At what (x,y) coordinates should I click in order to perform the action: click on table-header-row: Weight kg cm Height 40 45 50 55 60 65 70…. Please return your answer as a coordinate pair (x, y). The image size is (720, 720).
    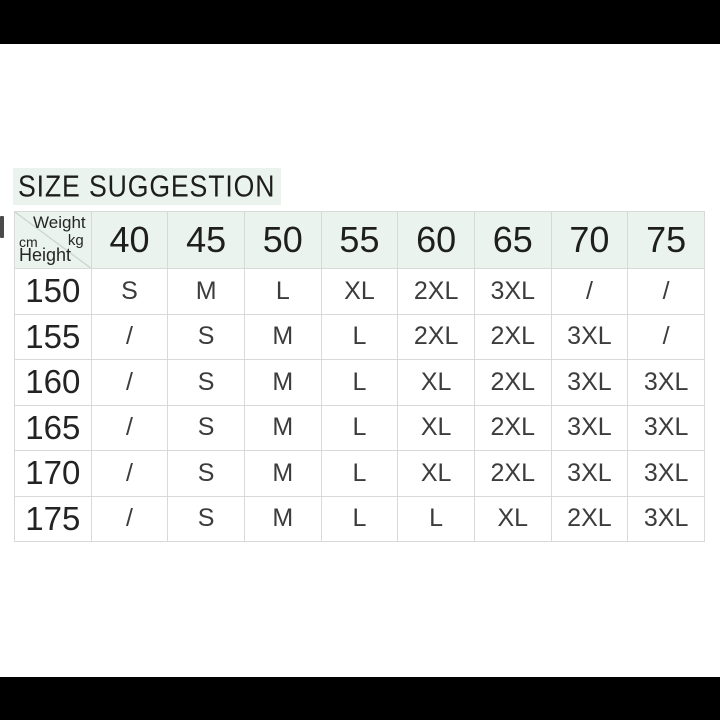
    Looking at the image, I should click on (359, 240).